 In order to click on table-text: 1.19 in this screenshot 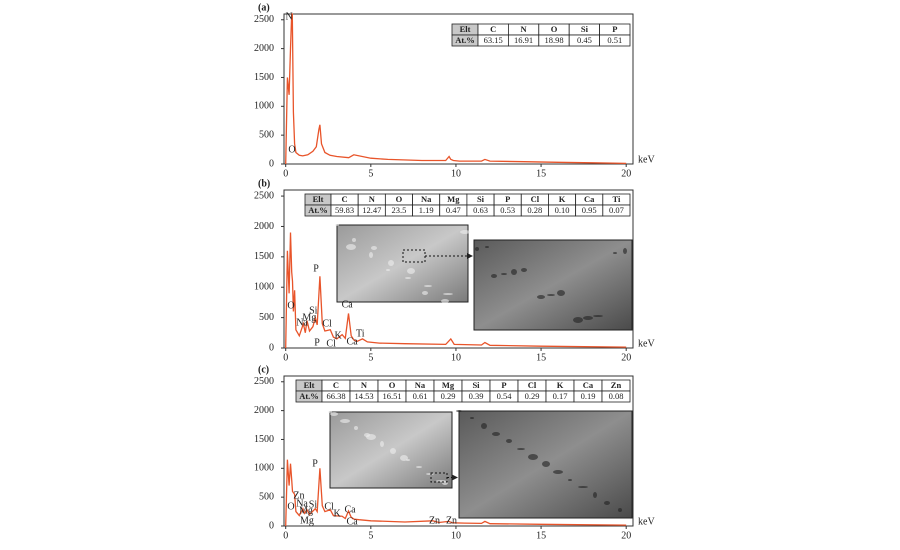, I will do `click(426, 210)`.